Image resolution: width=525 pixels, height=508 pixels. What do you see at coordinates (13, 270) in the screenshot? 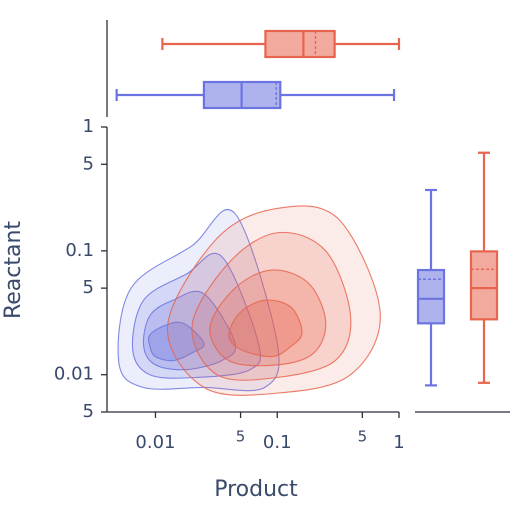
I see `y-axis-label: Reactant` at bounding box center [13, 270].